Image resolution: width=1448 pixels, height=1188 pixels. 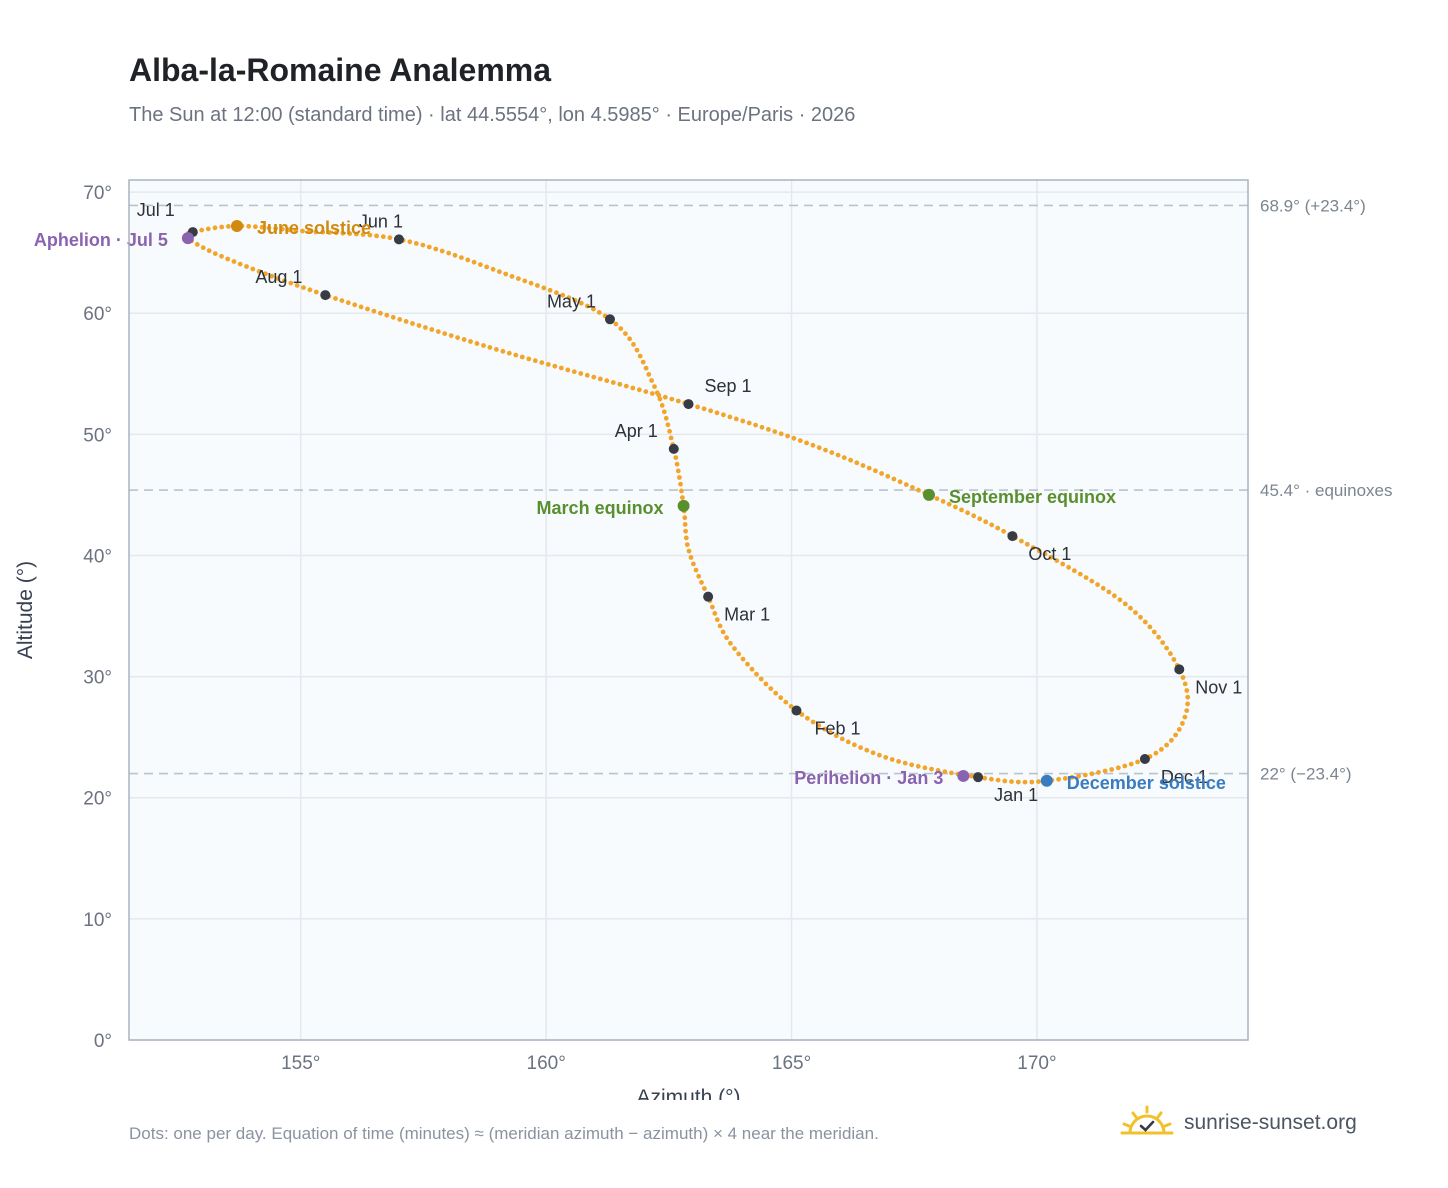 I want to click on aphelion-label: Aphelion · Jul 5, so click(x=101, y=240).